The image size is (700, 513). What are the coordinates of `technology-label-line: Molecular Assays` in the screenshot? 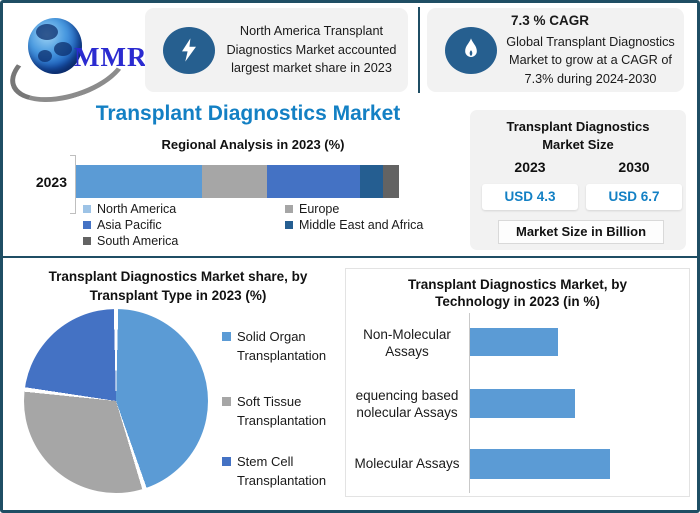 It's located at (407, 463).